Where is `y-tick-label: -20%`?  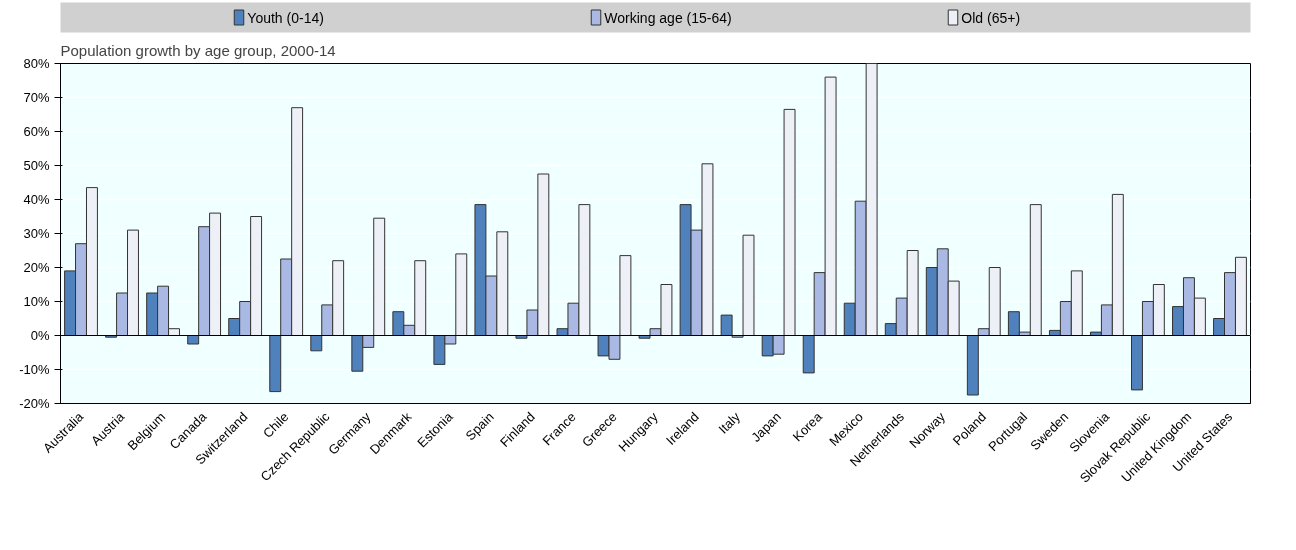 y-tick-label: -20% is located at coordinates (34, 403).